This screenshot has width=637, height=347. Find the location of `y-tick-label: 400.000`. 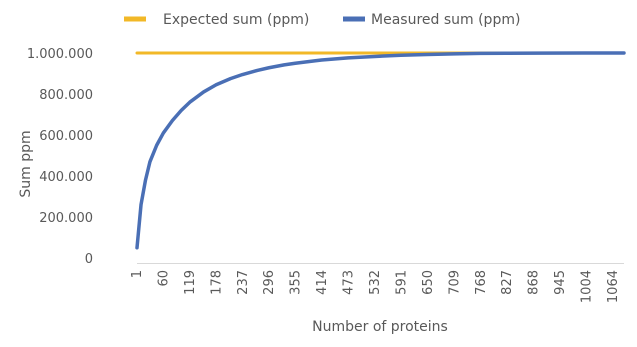

y-tick-label: 400.000 is located at coordinates (66, 177).